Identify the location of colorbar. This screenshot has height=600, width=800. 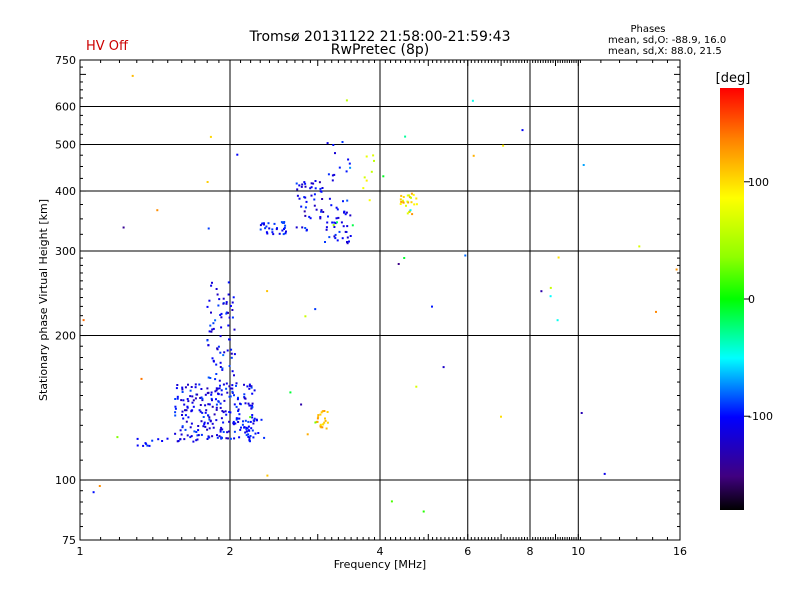
(732, 299).